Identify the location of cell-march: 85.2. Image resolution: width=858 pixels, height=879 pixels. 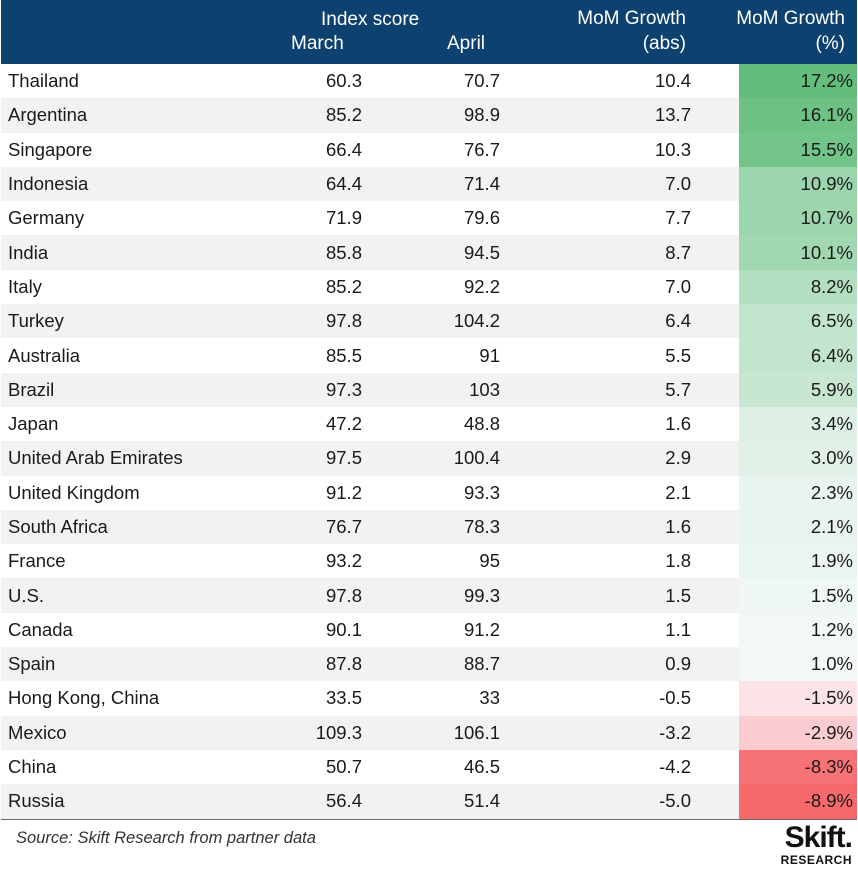
(343, 286).